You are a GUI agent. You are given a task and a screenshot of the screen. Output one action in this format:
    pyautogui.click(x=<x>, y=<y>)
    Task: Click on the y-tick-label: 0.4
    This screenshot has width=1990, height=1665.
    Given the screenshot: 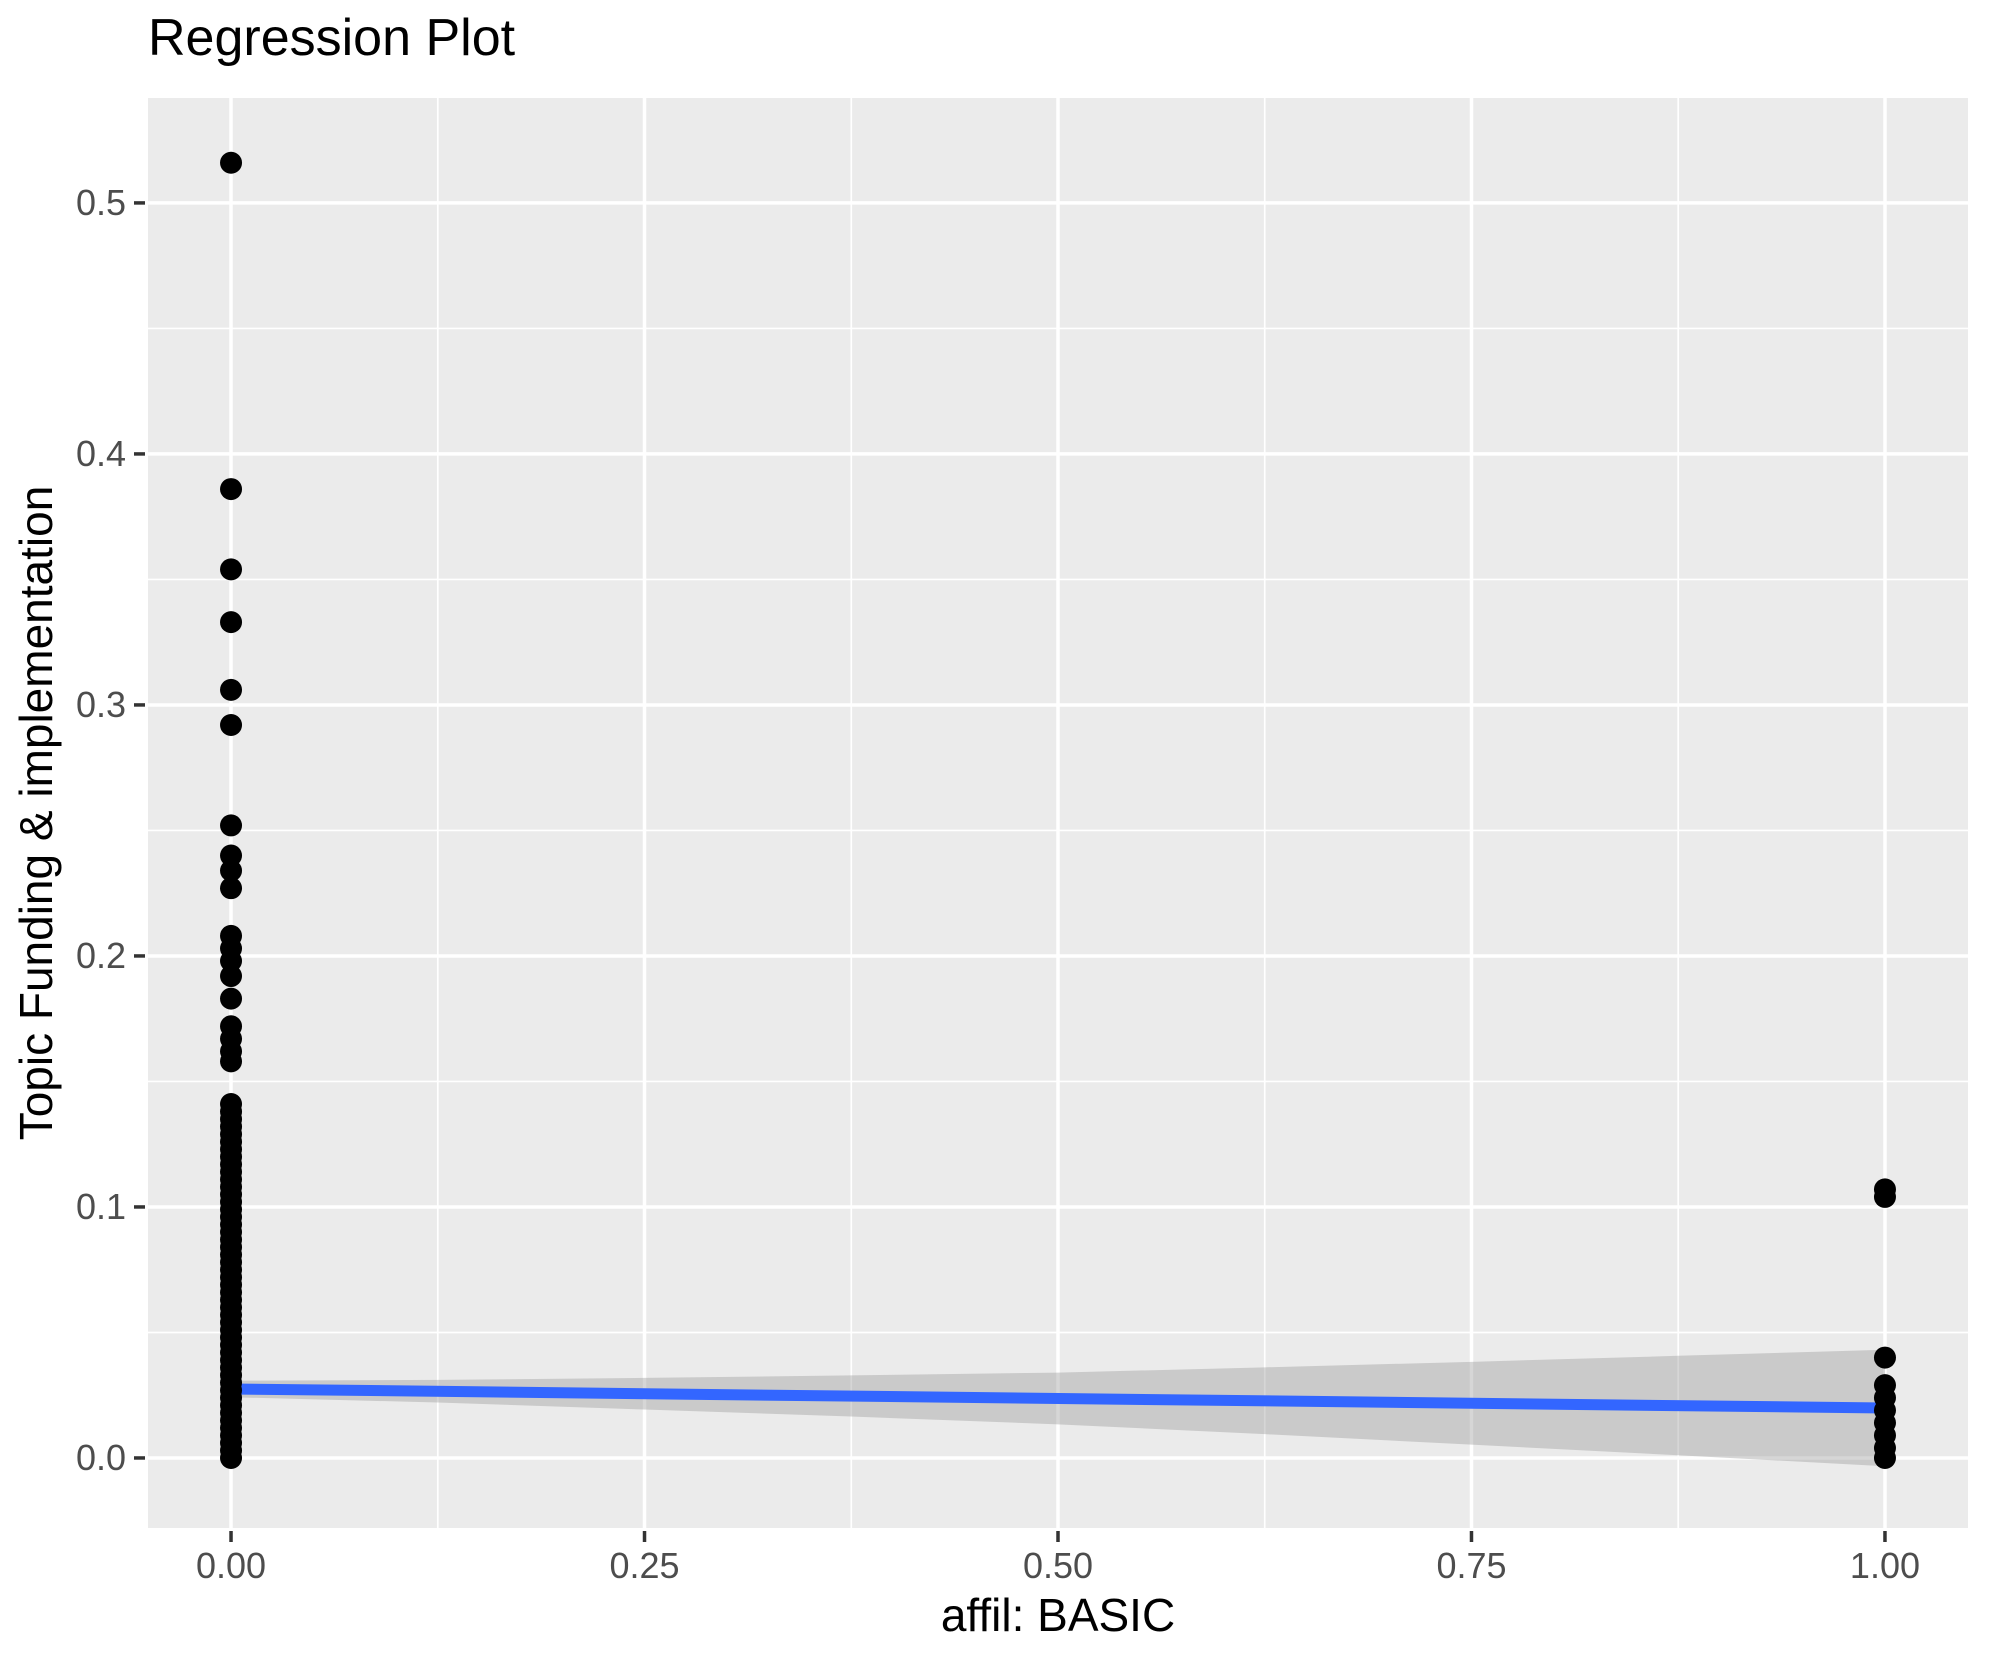 What is the action you would take?
    pyautogui.click(x=101, y=453)
    